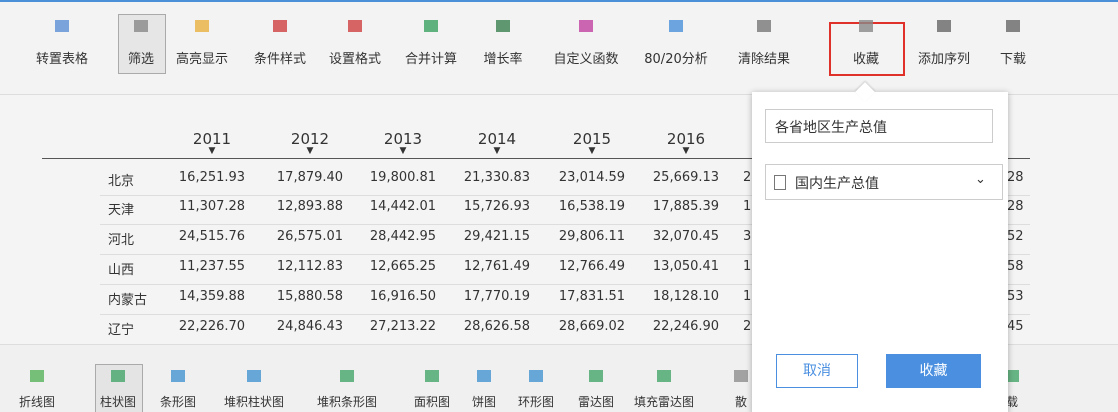 Image resolution: width=1118 pixels, height=412 pixels. What do you see at coordinates (817, 371) in the screenshot?
I see `cancel-button: 取消` at bounding box center [817, 371].